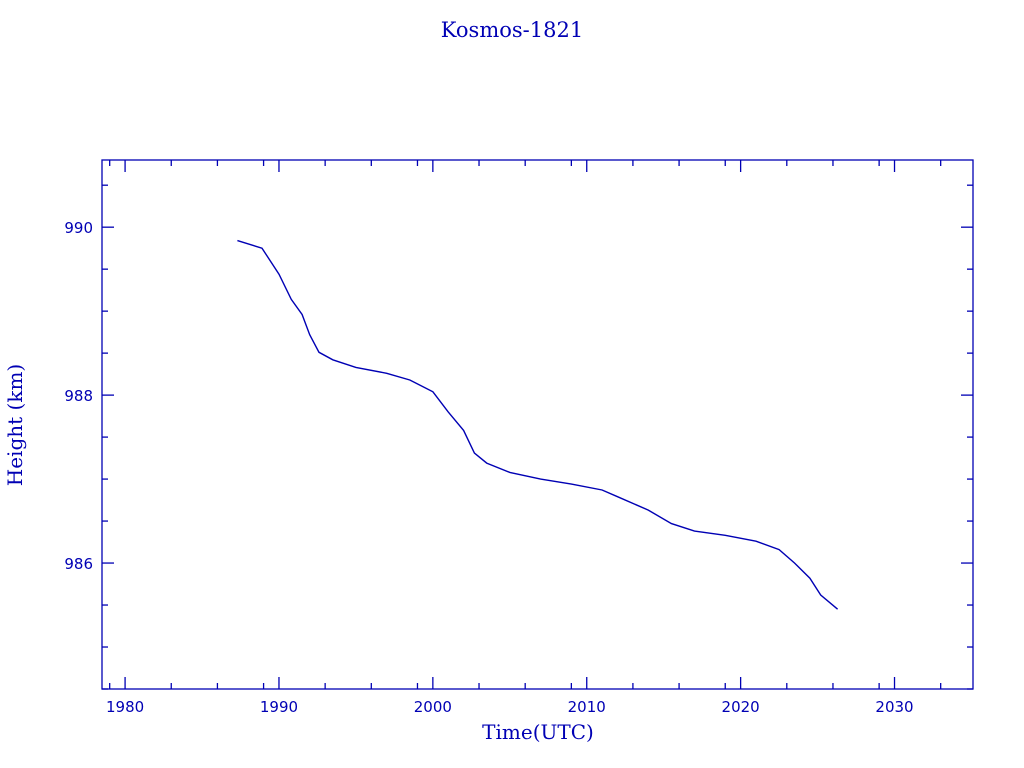  Describe the element at coordinates (279, 707) in the screenshot. I see `x-tick-label: 1990` at that location.